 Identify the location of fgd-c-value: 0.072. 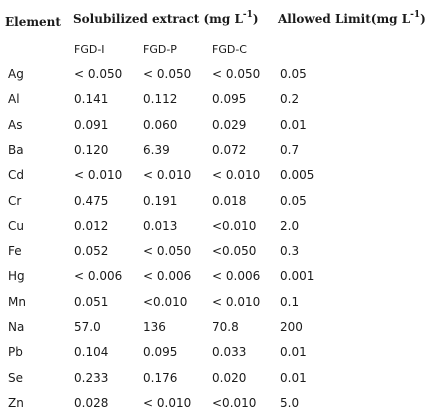
(229, 149).